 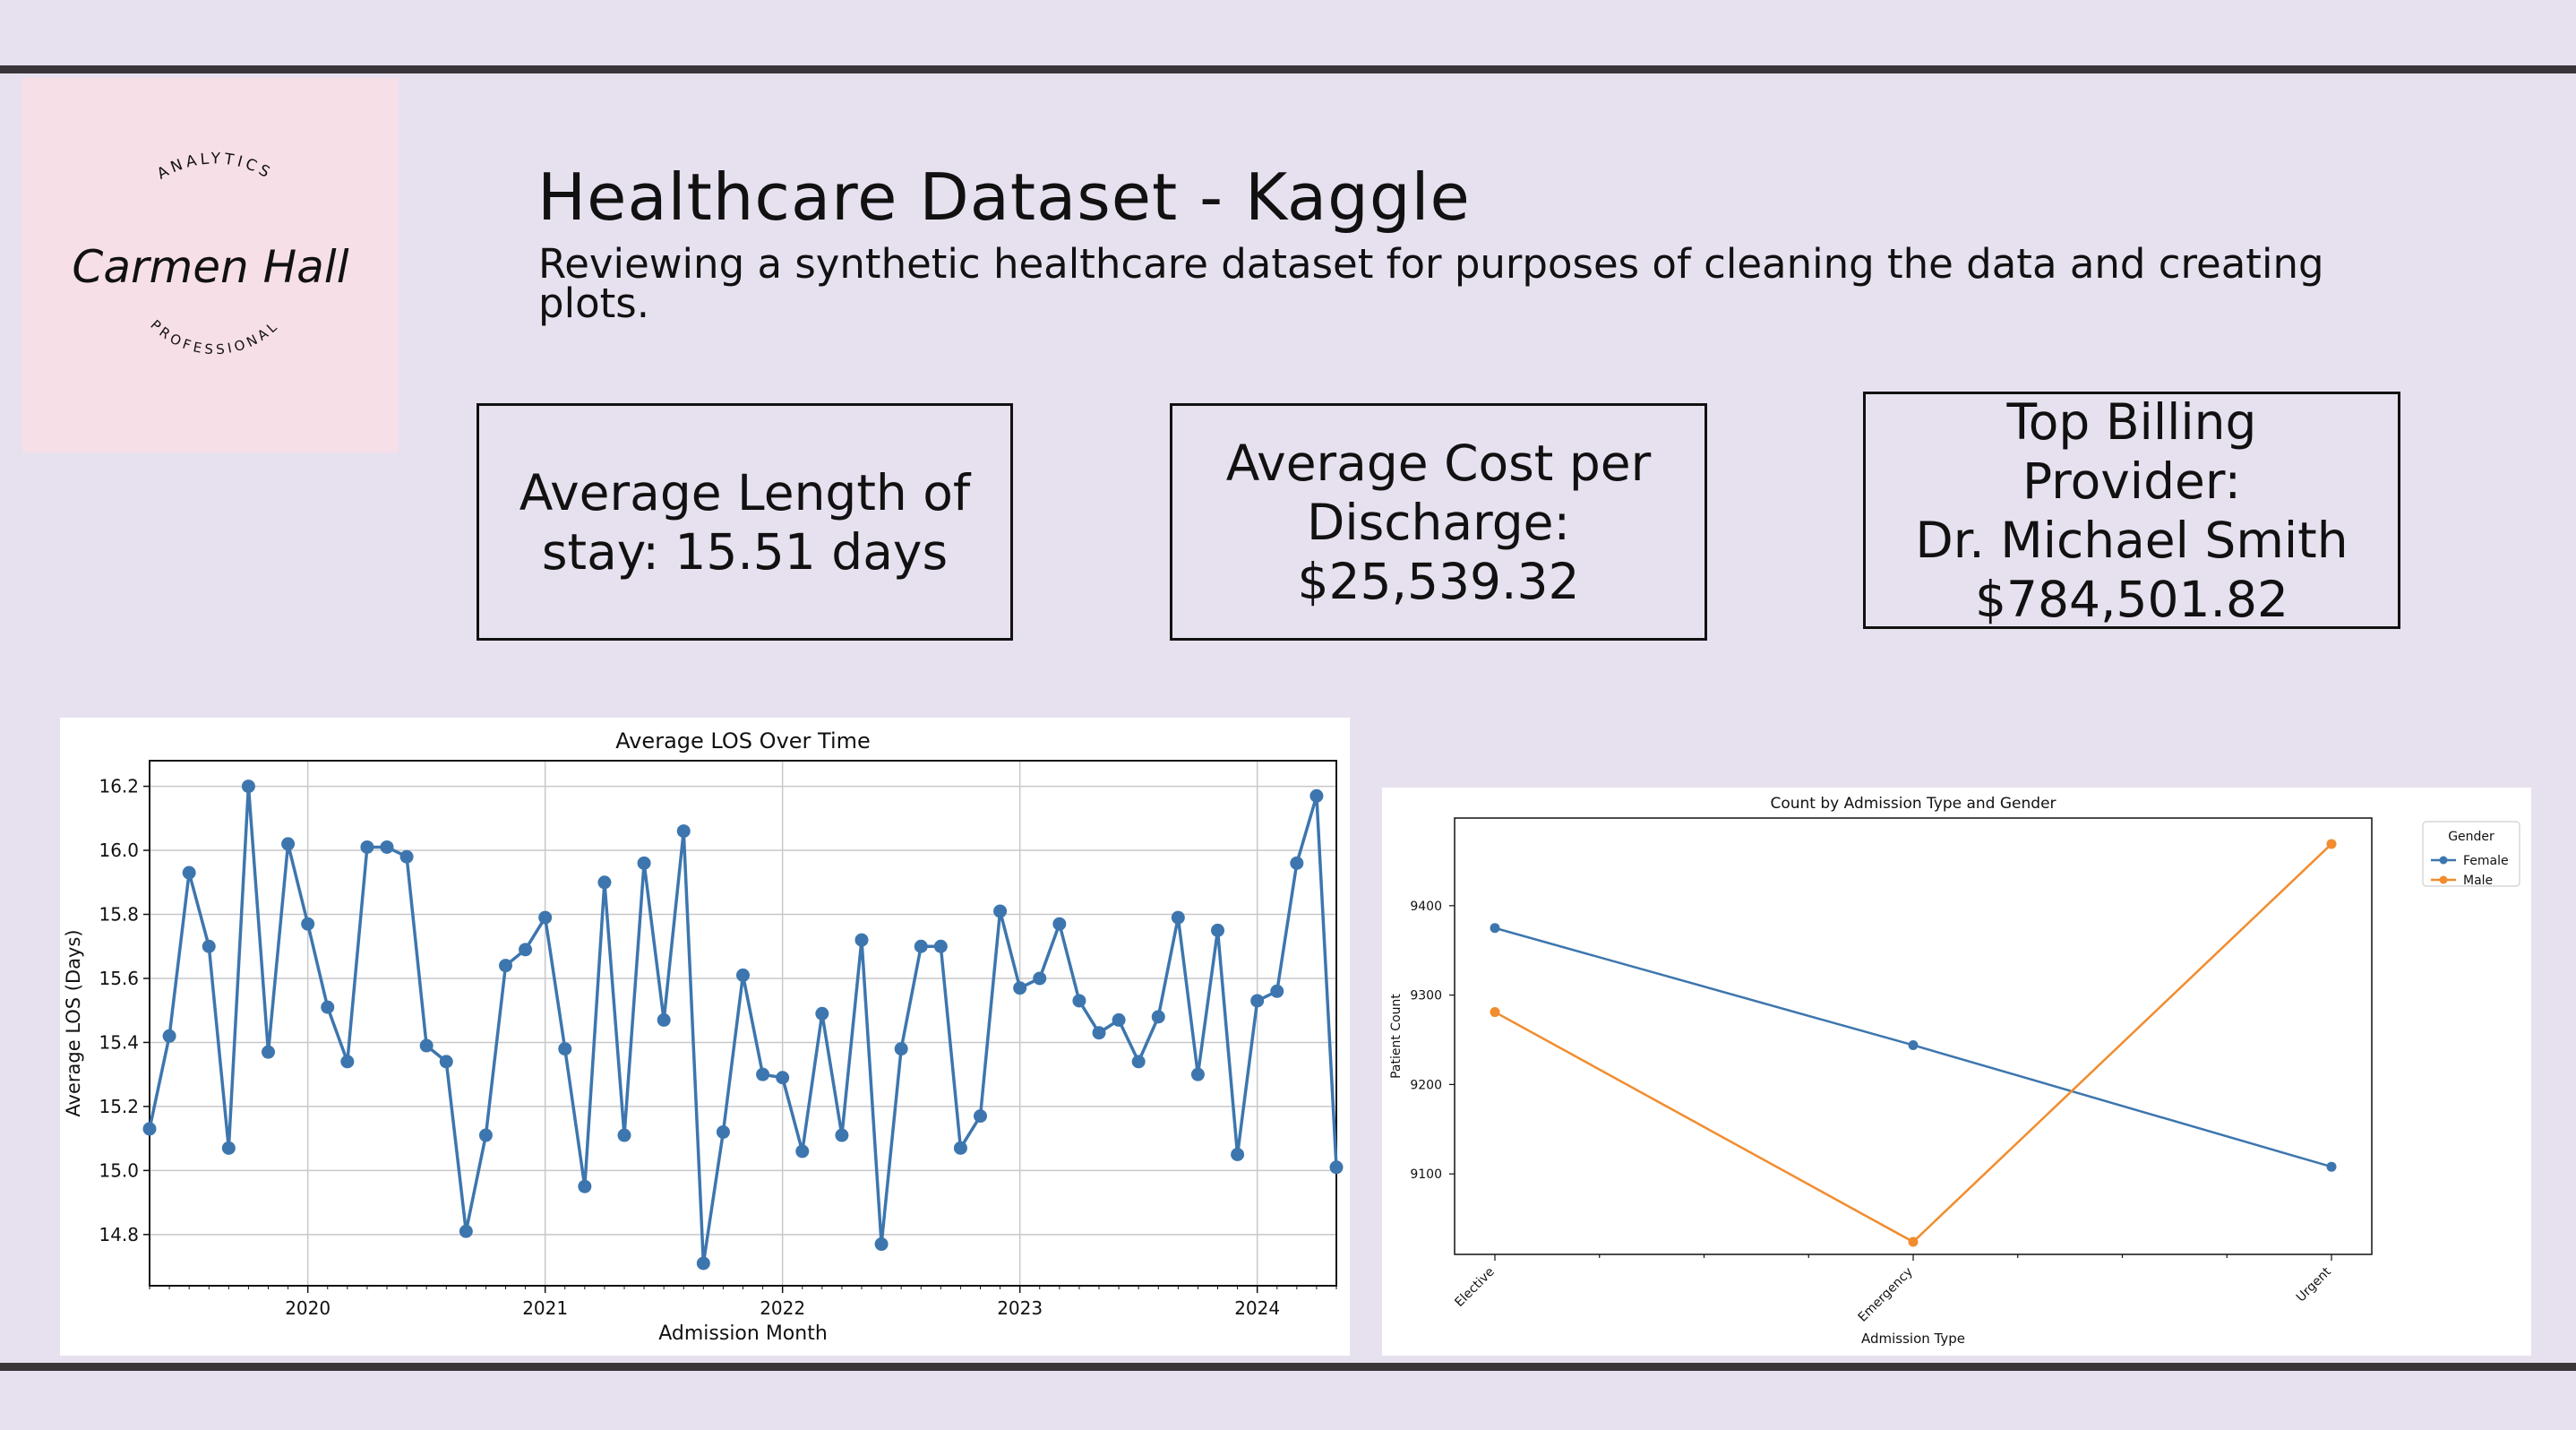 I want to click on y-tick-label: 16.0, so click(x=119, y=850).